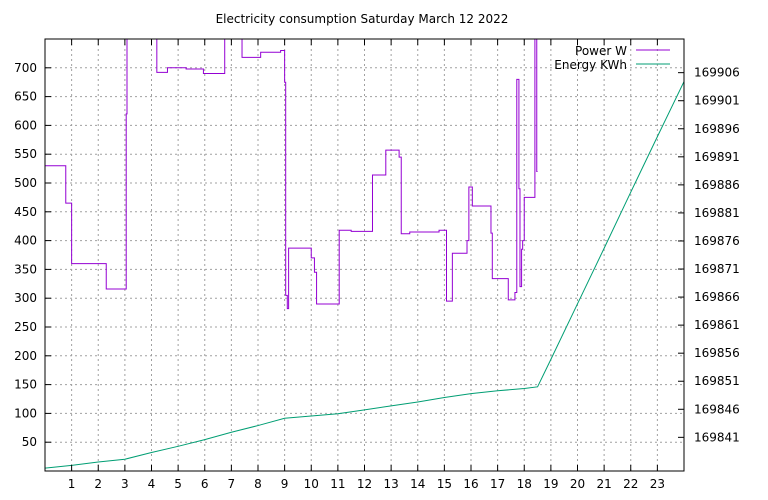 The width and height of the screenshot is (768, 500). I want to click on y-tick-label: 150, so click(25, 385).